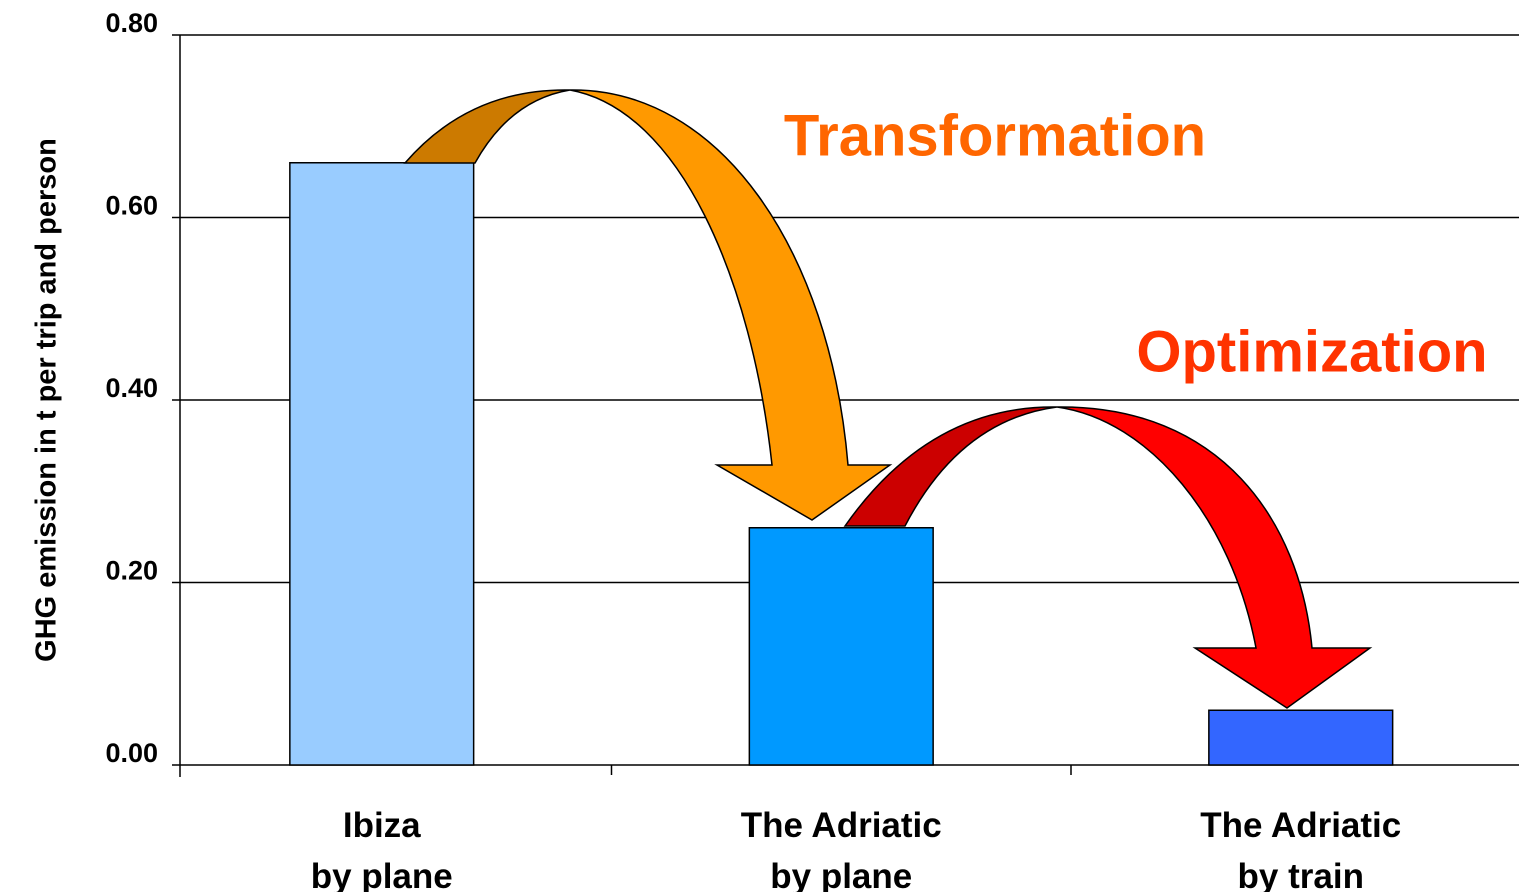  Describe the element at coordinates (131, 571) in the screenshot. I see `y-tick-label: 0.20` at that location.